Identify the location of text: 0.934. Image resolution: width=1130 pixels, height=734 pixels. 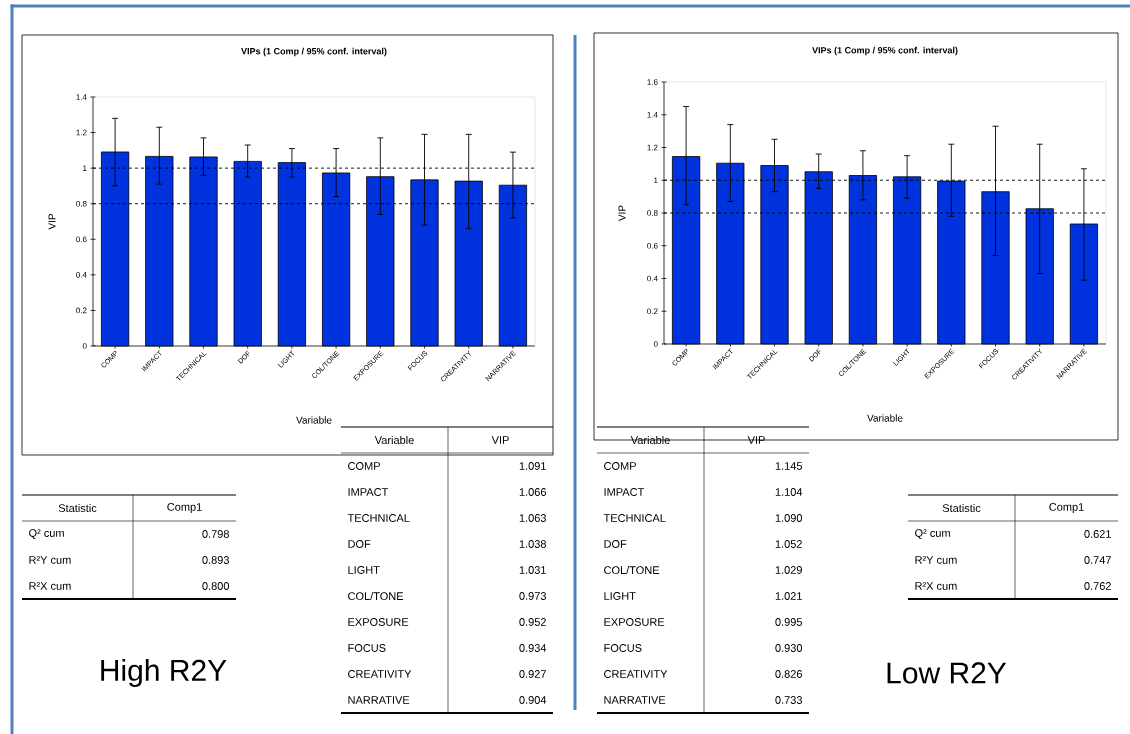
(533, 648).